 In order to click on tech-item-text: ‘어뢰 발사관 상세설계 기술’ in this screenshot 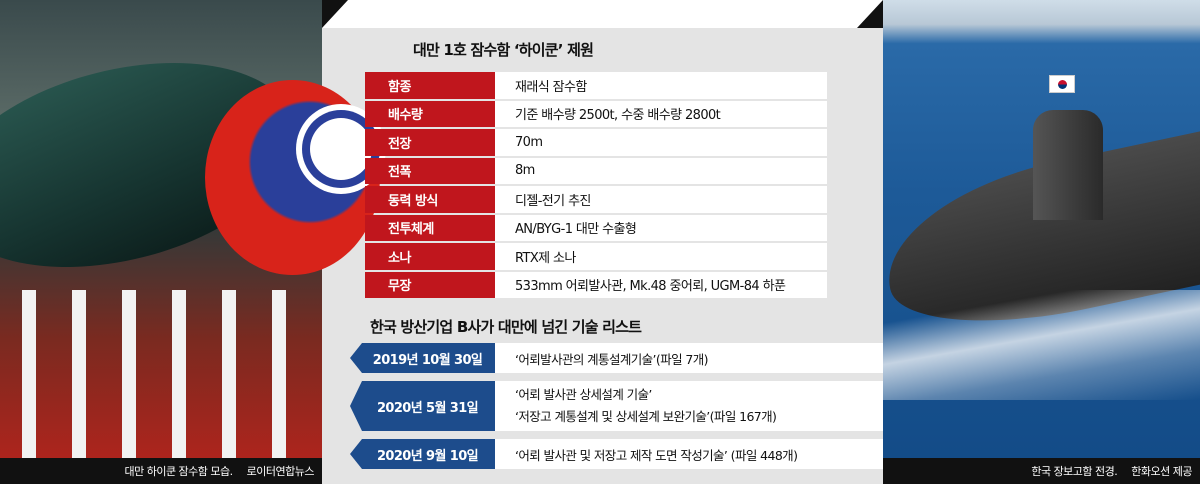, I will do `click(583, 394)`.